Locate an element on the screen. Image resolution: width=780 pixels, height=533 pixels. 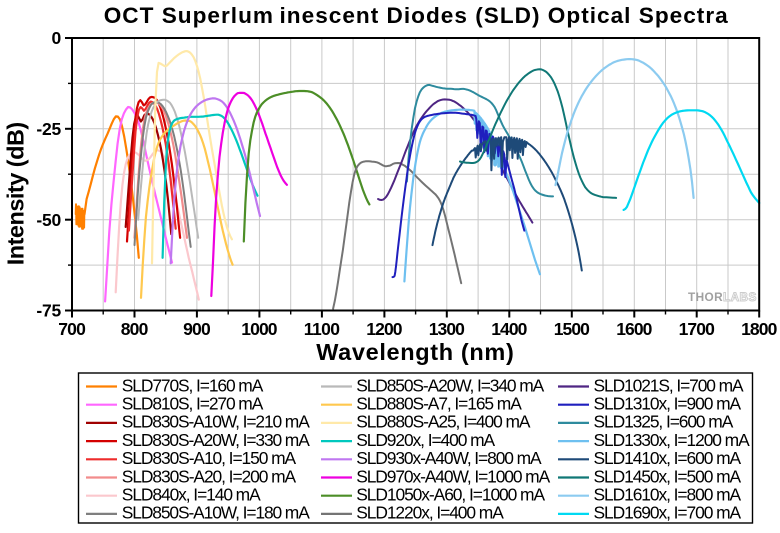
svg-text: -50 is located at coordinates (48, 220).